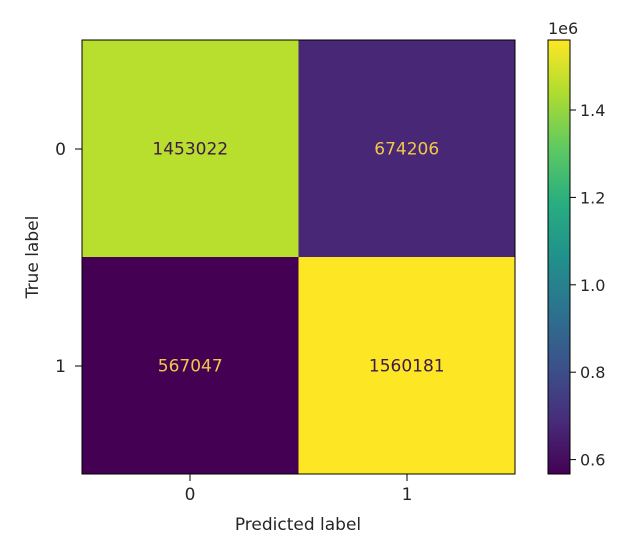 The width and height of the screenshot is (642, 540). Describe the element at coordinates (592, 110) in the screenshot. I see `colorbar-tick-label-4: 1.4` at that location.